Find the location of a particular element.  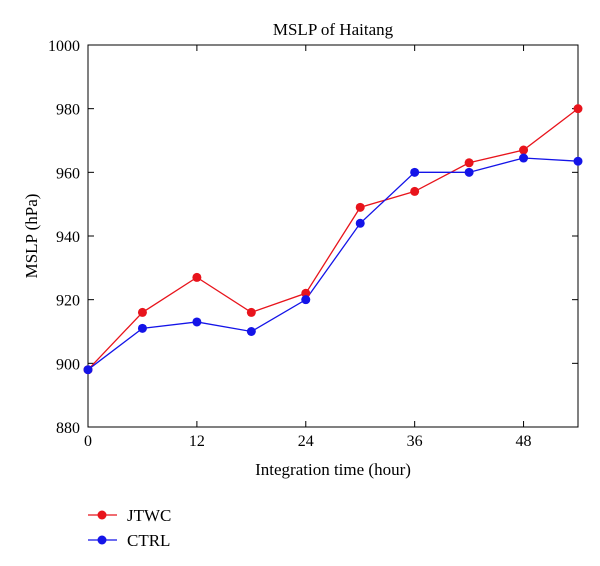

x-tick-label: 0 is located at coordinates (88, 441).